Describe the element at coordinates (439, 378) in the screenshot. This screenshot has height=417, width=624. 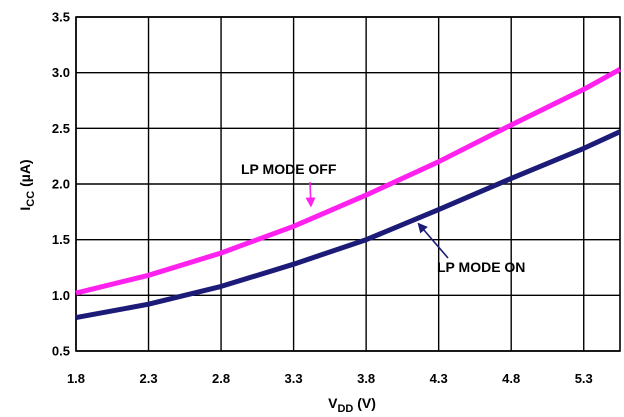
I see `x-tick-label: 4.3` at that location.